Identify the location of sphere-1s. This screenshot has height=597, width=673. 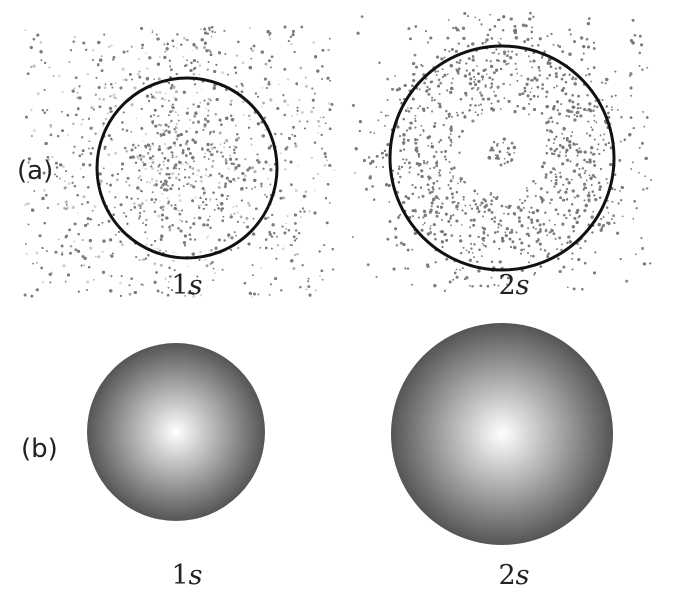
(176, 432).